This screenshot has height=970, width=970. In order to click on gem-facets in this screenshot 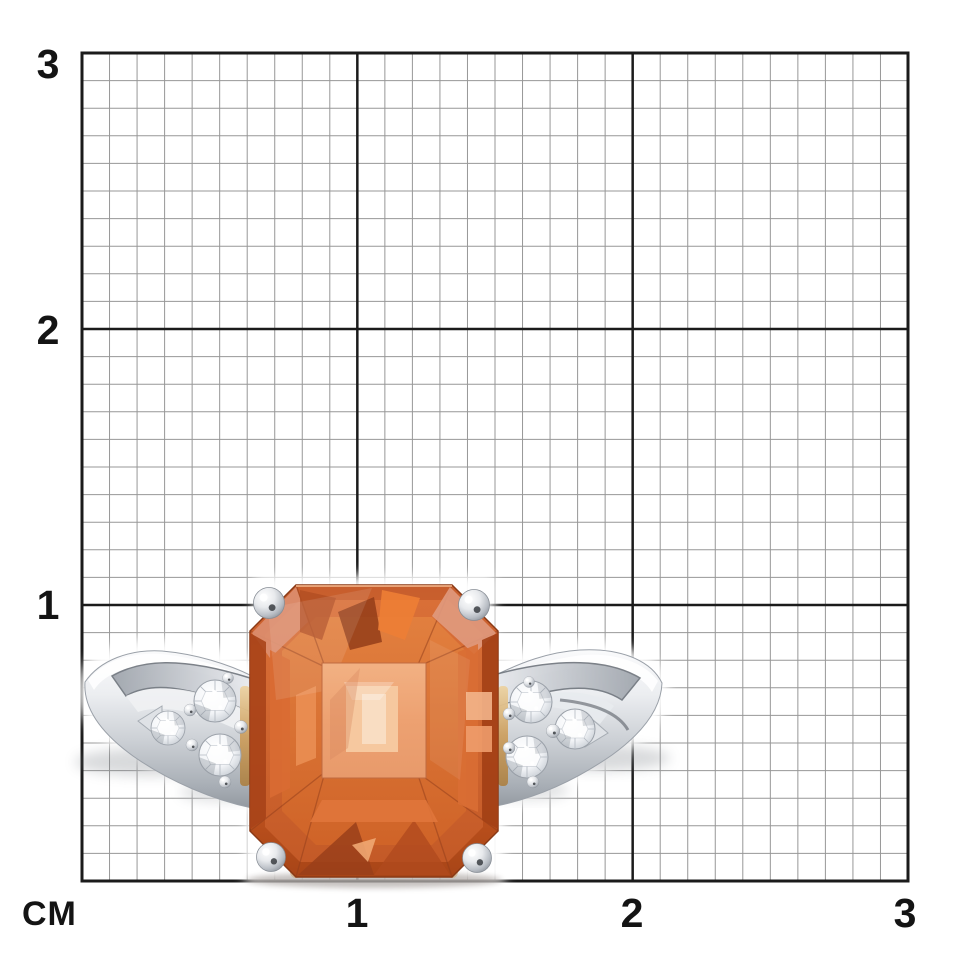, I will do `click(374, 731)`.